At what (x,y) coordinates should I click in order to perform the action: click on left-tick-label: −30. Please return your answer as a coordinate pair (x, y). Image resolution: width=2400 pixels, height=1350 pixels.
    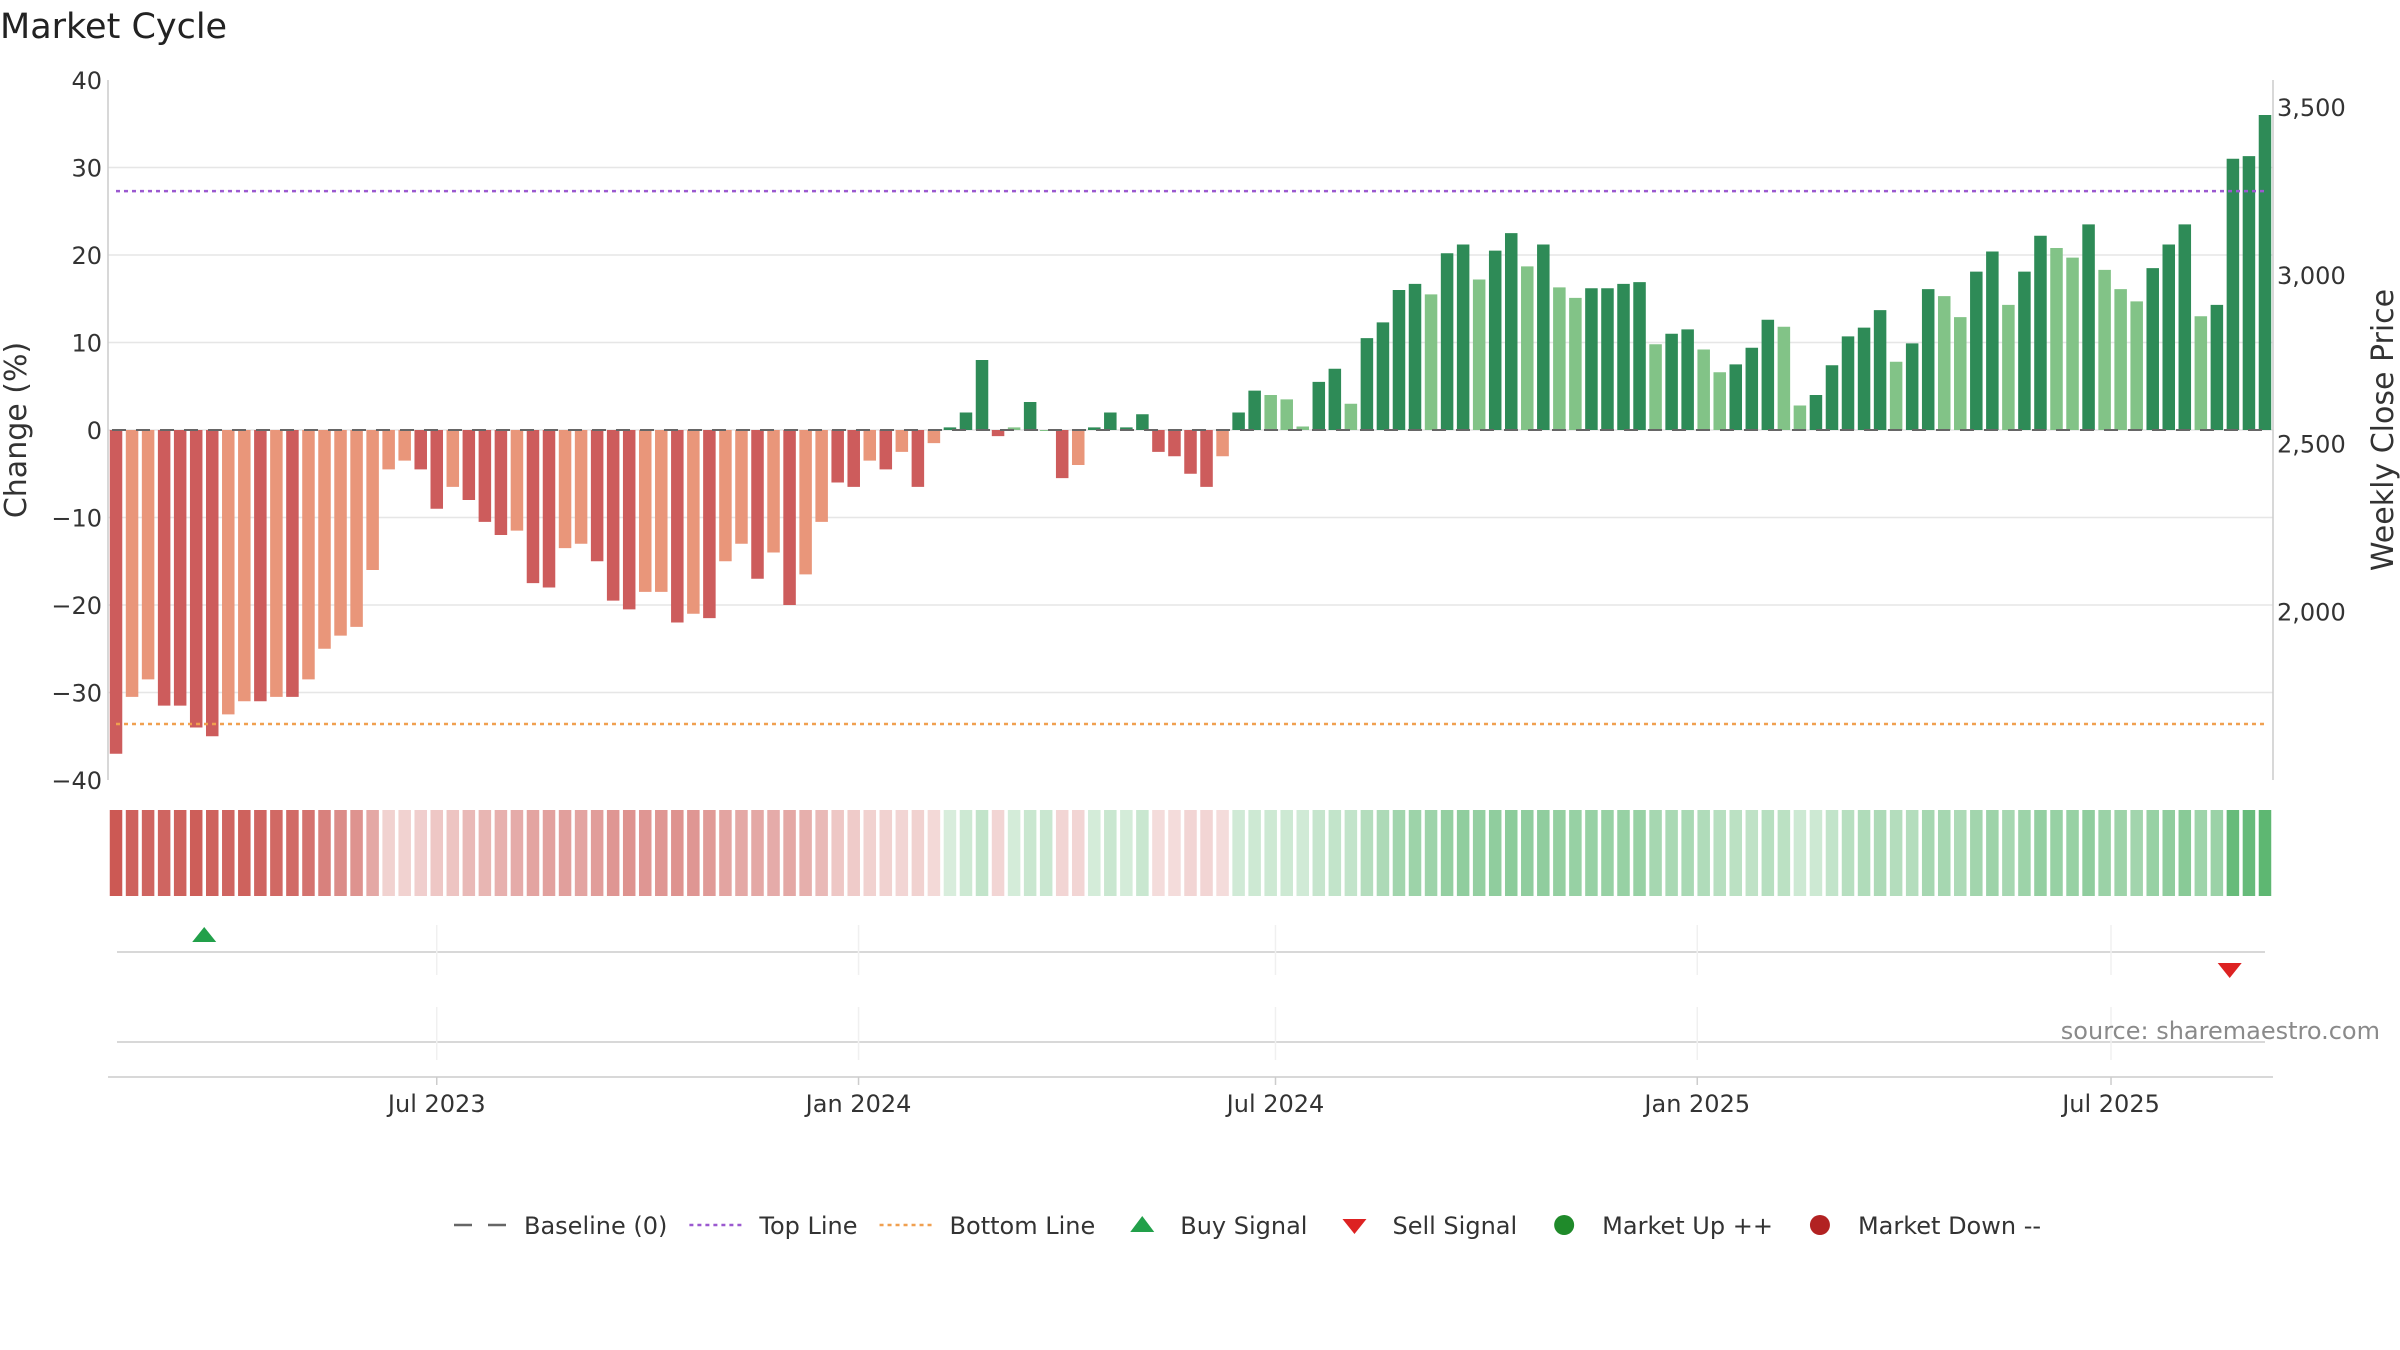
    Looking at the image, I should click on (76, 694).